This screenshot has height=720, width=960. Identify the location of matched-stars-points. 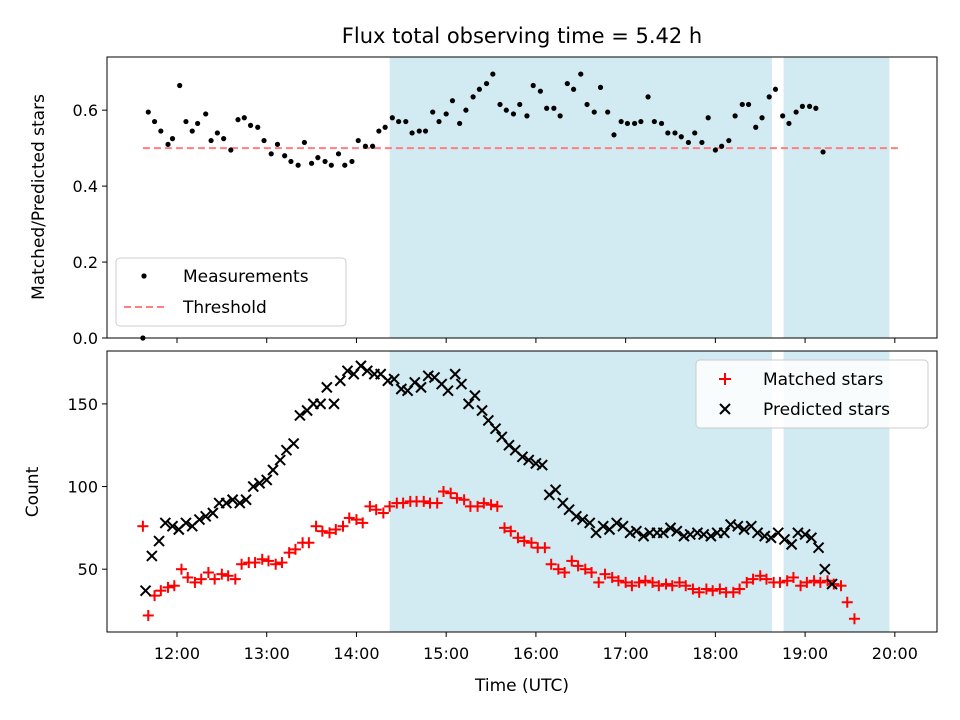
(498, 555).